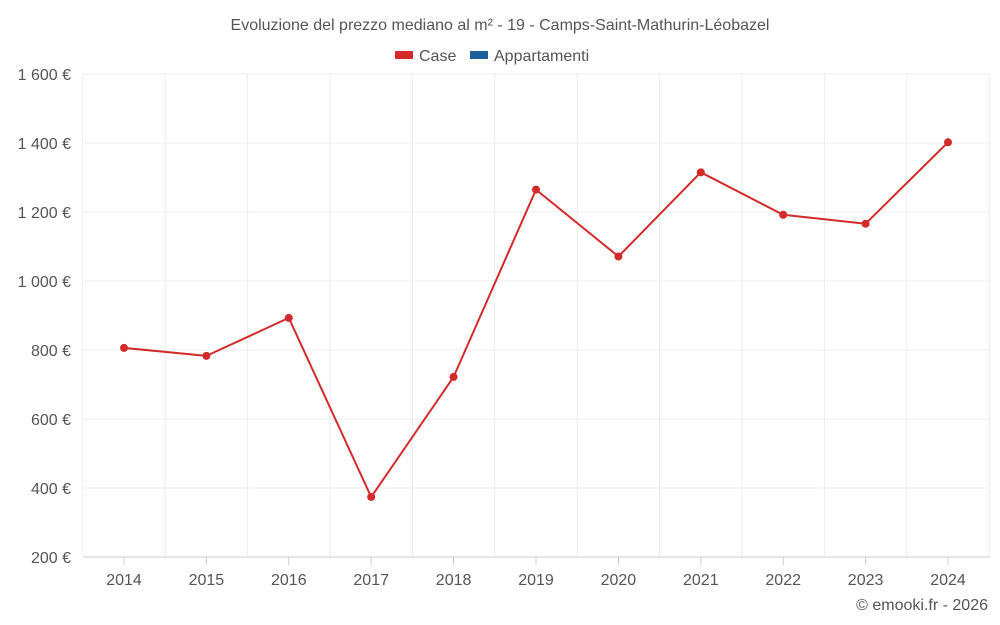 This screenshot has width=1000, height=625. What do you see at coordinates (44, 75) in the screenshot?
I see `y-tick-label: 1 600 €` at bounding box center [44, 75].